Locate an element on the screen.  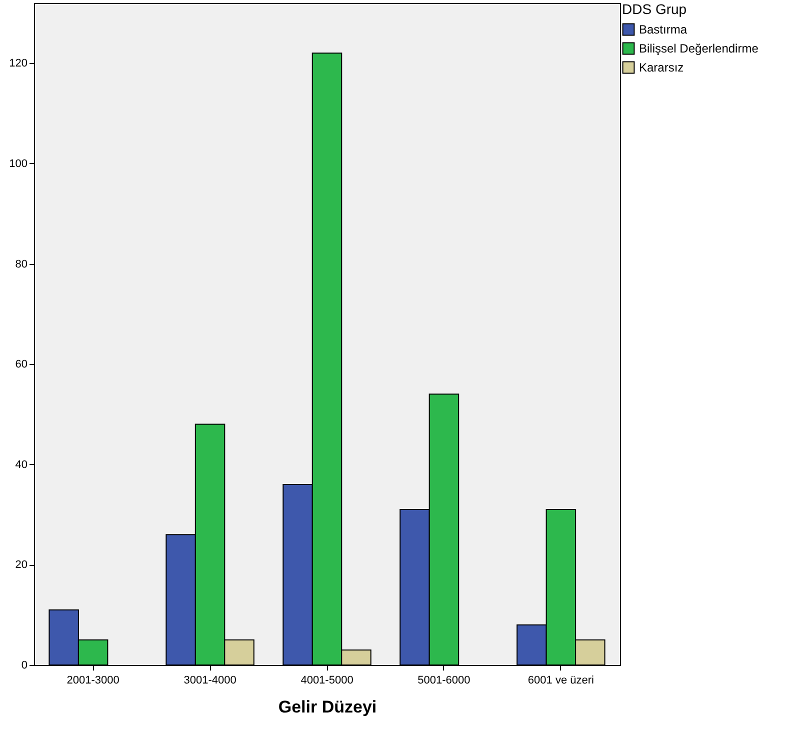
x-tick-label: 5001-6000 is located at coordinates (444, 680).